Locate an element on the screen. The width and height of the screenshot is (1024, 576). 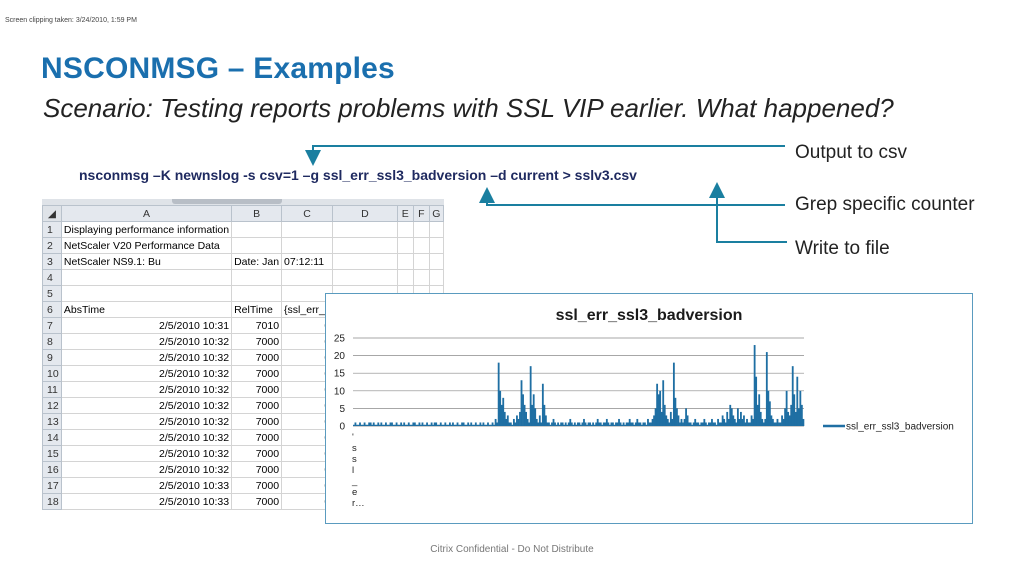
row-header: 1 is located at coordinates (52, 229).